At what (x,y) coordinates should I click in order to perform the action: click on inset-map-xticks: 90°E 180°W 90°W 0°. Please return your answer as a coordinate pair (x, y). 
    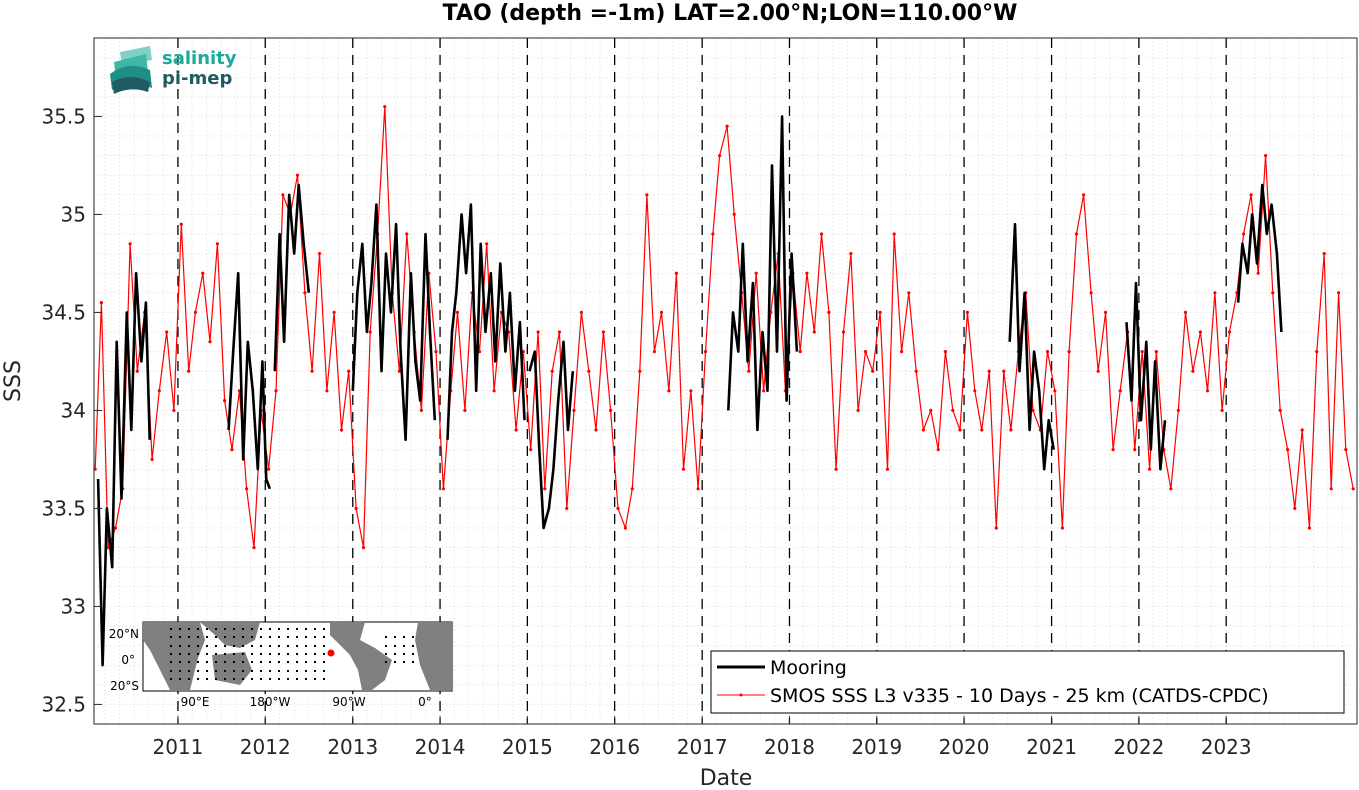
    Looking at the image, I should click on (306, 702).